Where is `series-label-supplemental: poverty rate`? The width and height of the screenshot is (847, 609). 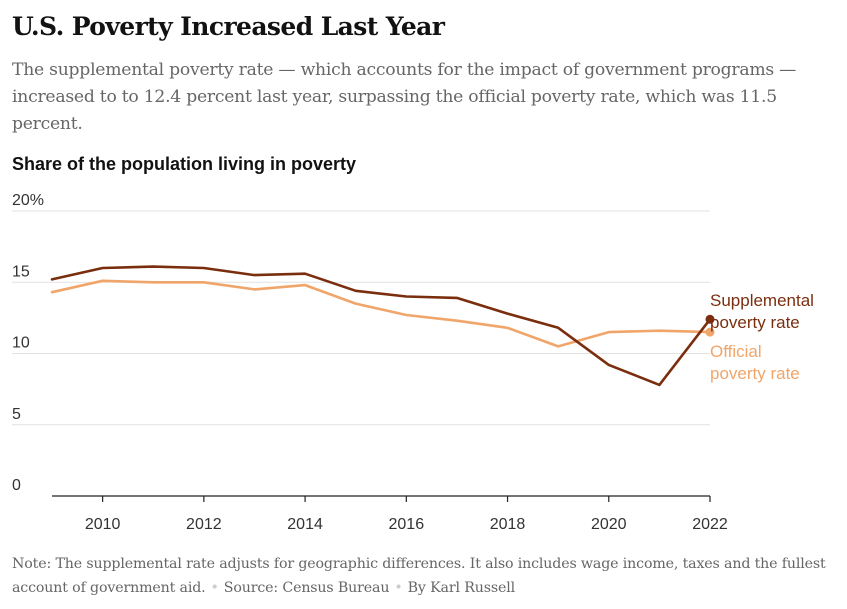
series-label-supplemental: poverty rate is located at coordinates (755, 322).